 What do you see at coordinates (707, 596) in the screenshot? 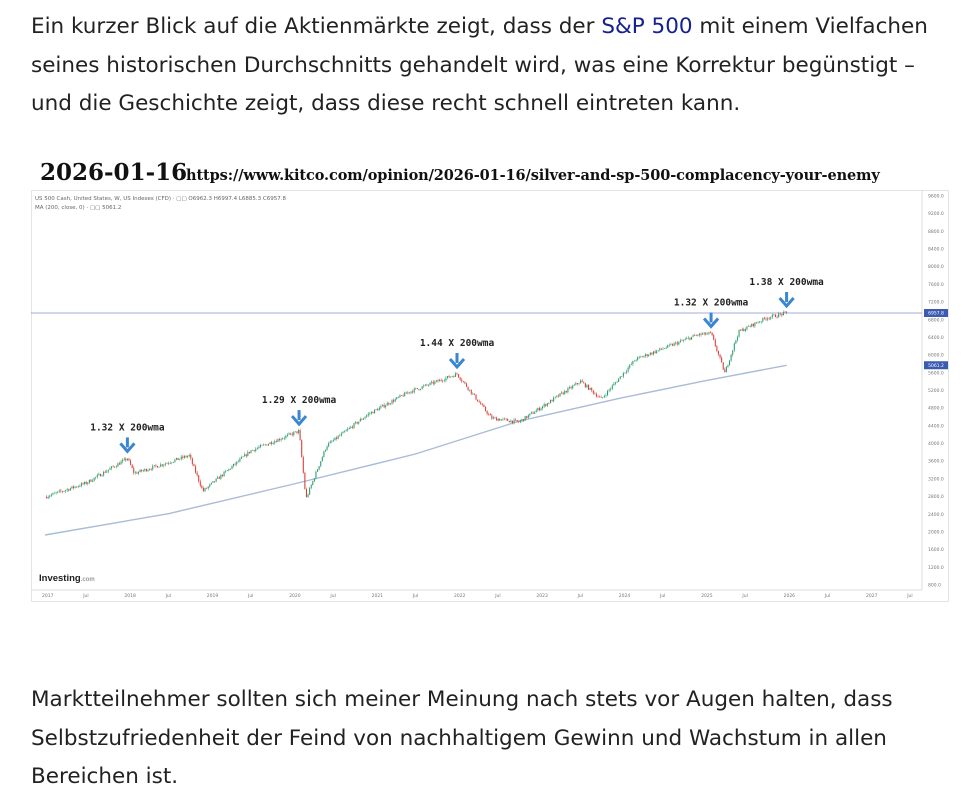
I see `x-tick-label: 2025` at bounding box center [707, 596].